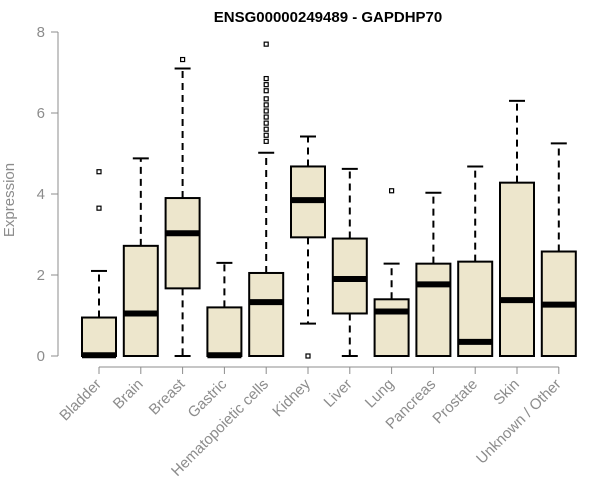  What do you see at coordinates (41, 356) in the screenshot?
I see `y-tick-label-0: 0` at bounding box center [41, 356].